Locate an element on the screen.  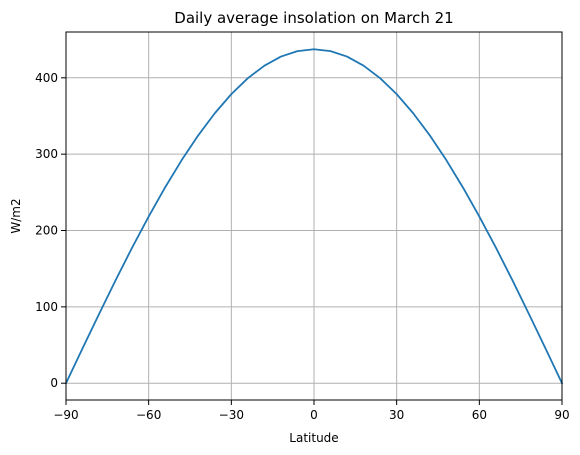
x-tick-label: −60 is located at coordinates (148, 415).